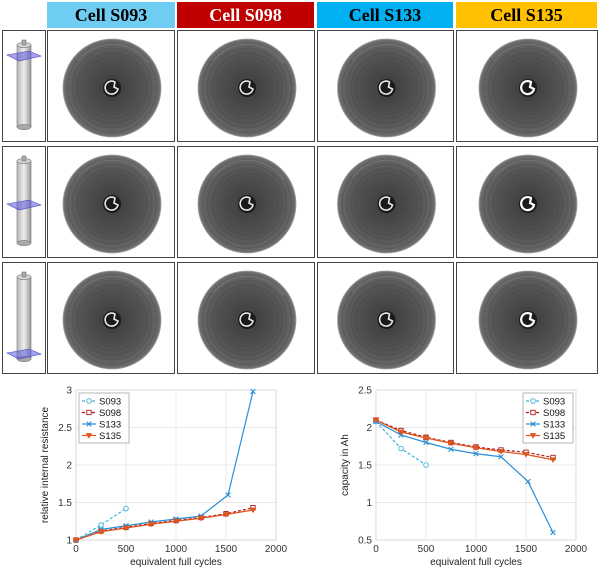 This screenshot has width=600, height=576. What do you see at coordinates (245, 15) in the screenshot?
I see `header-cell-s098: Cell S098` at bounding box center [245, 15].